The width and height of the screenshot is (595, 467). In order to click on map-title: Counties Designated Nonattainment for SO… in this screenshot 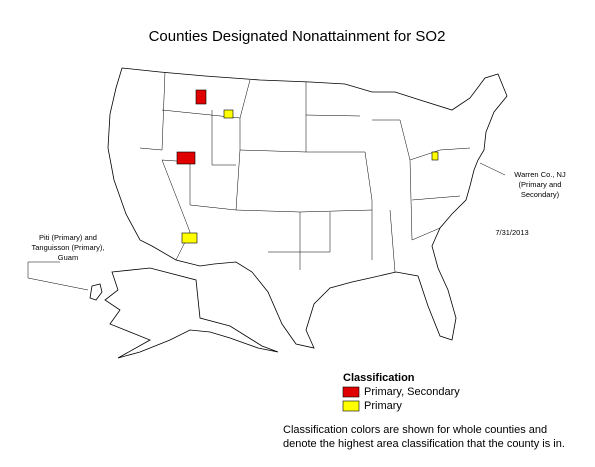, I will do `click(297, 36)`.